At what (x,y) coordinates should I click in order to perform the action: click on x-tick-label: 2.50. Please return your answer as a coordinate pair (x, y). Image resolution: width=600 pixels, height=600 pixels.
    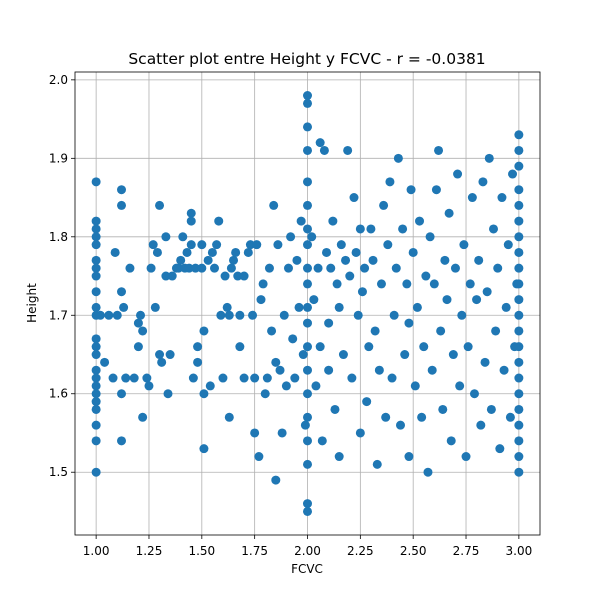
    Looking at the image, I should click on (413, 551).